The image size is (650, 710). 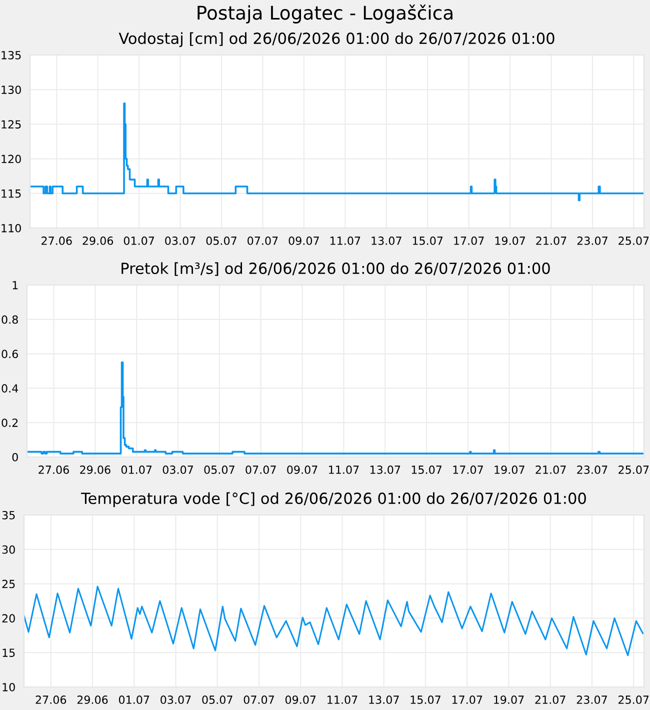 I want to click on chart-subtitle: Vodostaj [cm] od 26/06/2026 01:00 do 26/07/2026 01:00, so click(x=336, y=40).